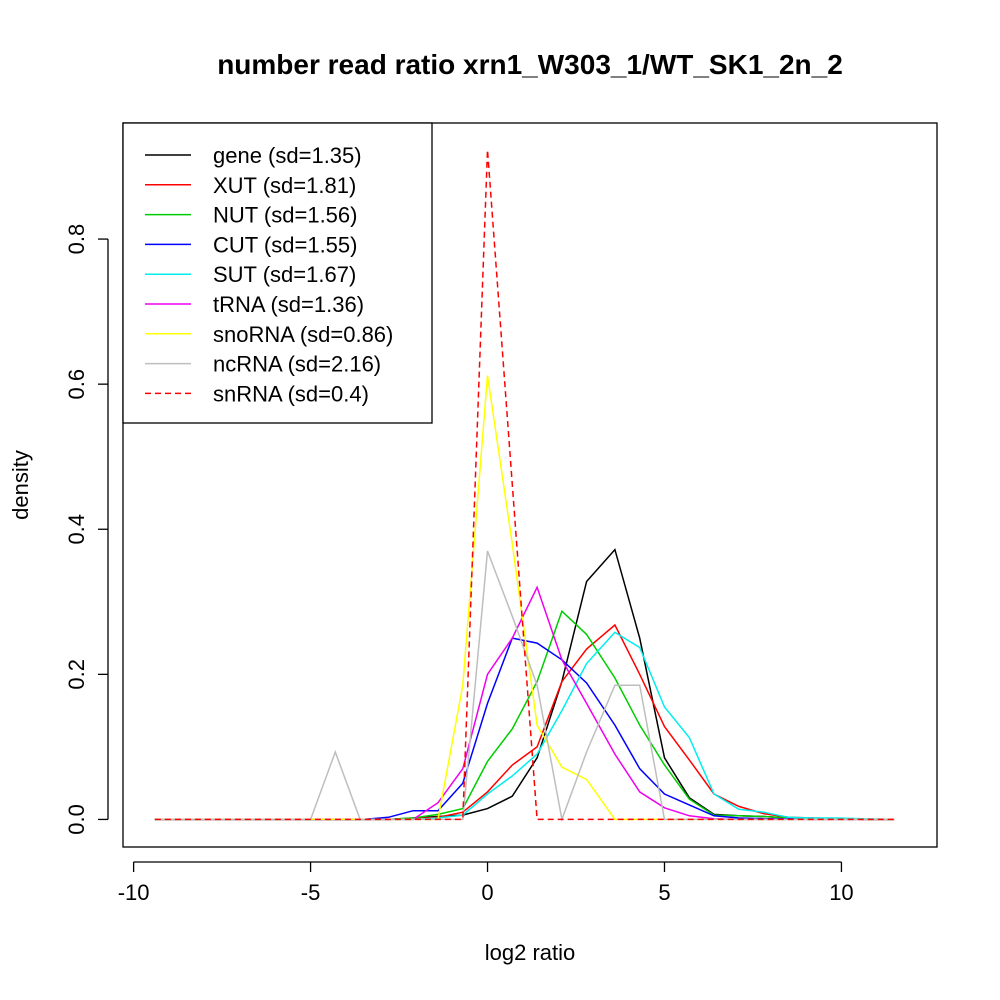  Describe the element at coordinates (530, 952) in the screenshot. I see `x-axis-label: log2 ratio` at that location.